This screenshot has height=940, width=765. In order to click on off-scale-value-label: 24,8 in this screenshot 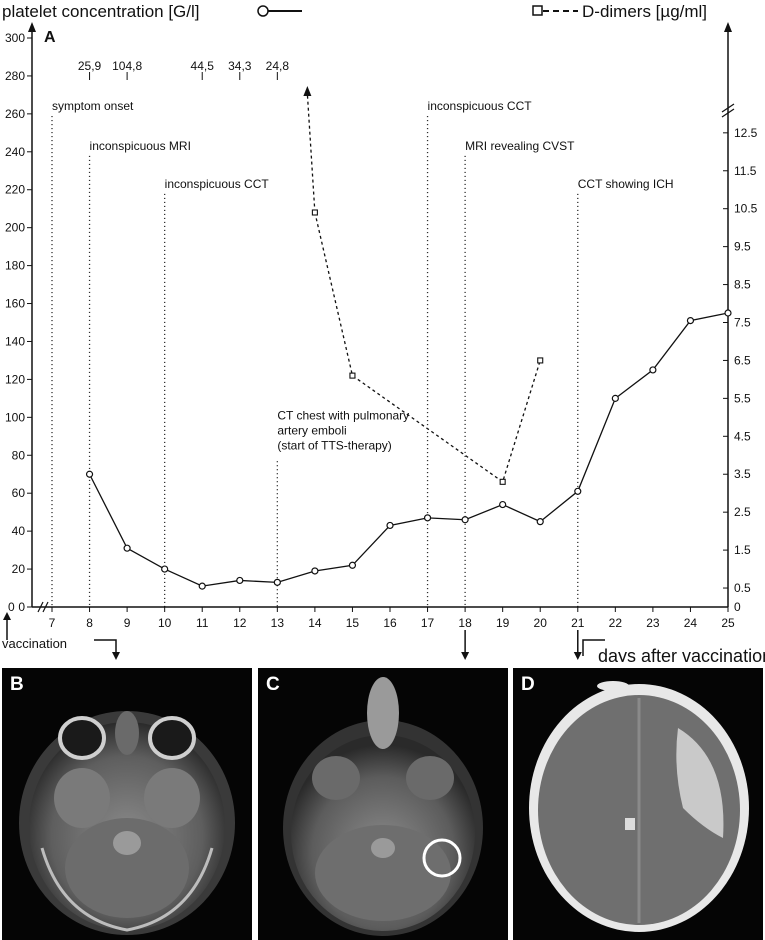, I will do `click(278, 66)`.